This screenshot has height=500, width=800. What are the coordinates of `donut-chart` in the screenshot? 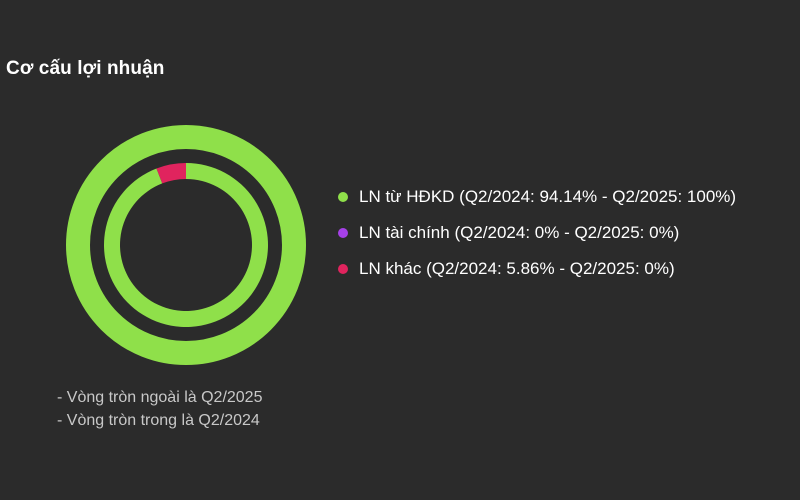 It's located at (186, 245).